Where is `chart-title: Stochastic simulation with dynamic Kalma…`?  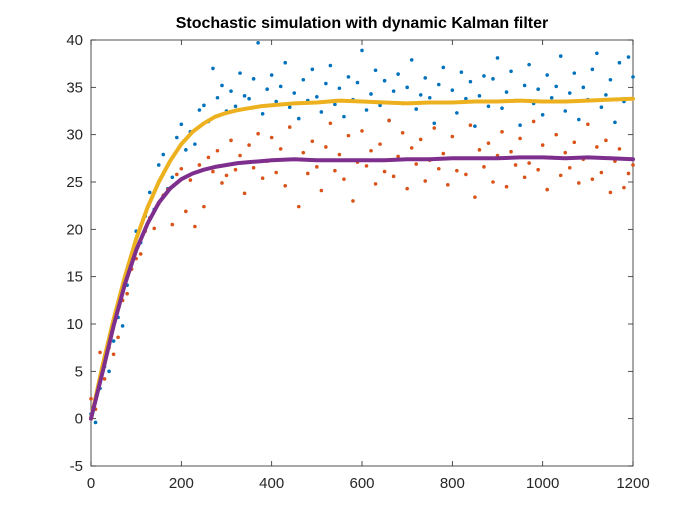
chart-title: Stochastic simulation with dynamic Kalma… is located at coordinates (362, 23).